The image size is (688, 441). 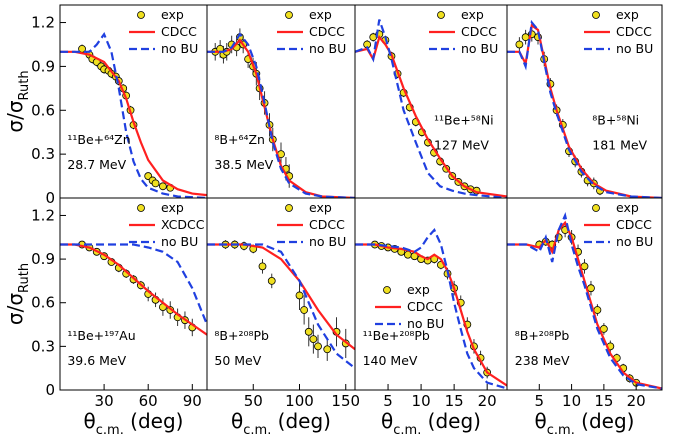 What do you see at coordinates (540, 401) in the screenshot?
I see `x-tick-label: 5` at bounding box center [540, 401].